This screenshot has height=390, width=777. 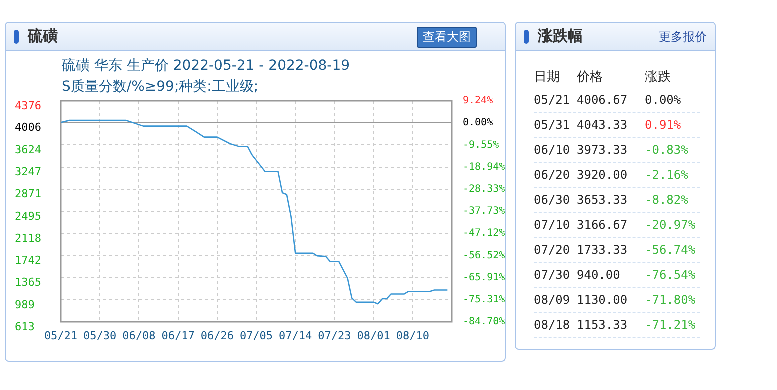 What do you see at coordinates (670, 300) in the screenshot?
I see `text: -71.80%` at bounding box center [670, 300].